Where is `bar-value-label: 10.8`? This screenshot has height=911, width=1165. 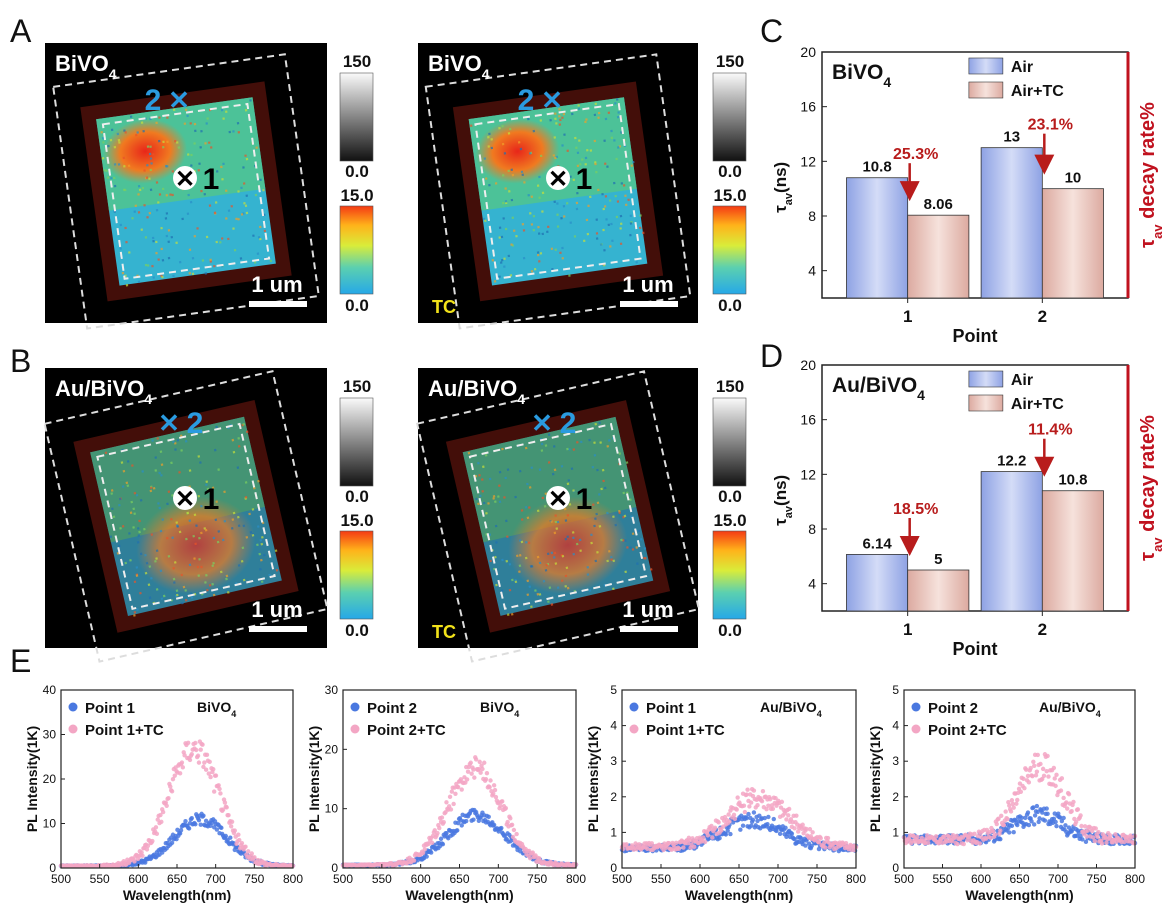 bar-value-label: 10.8 is located at coordinates (1072, 480).